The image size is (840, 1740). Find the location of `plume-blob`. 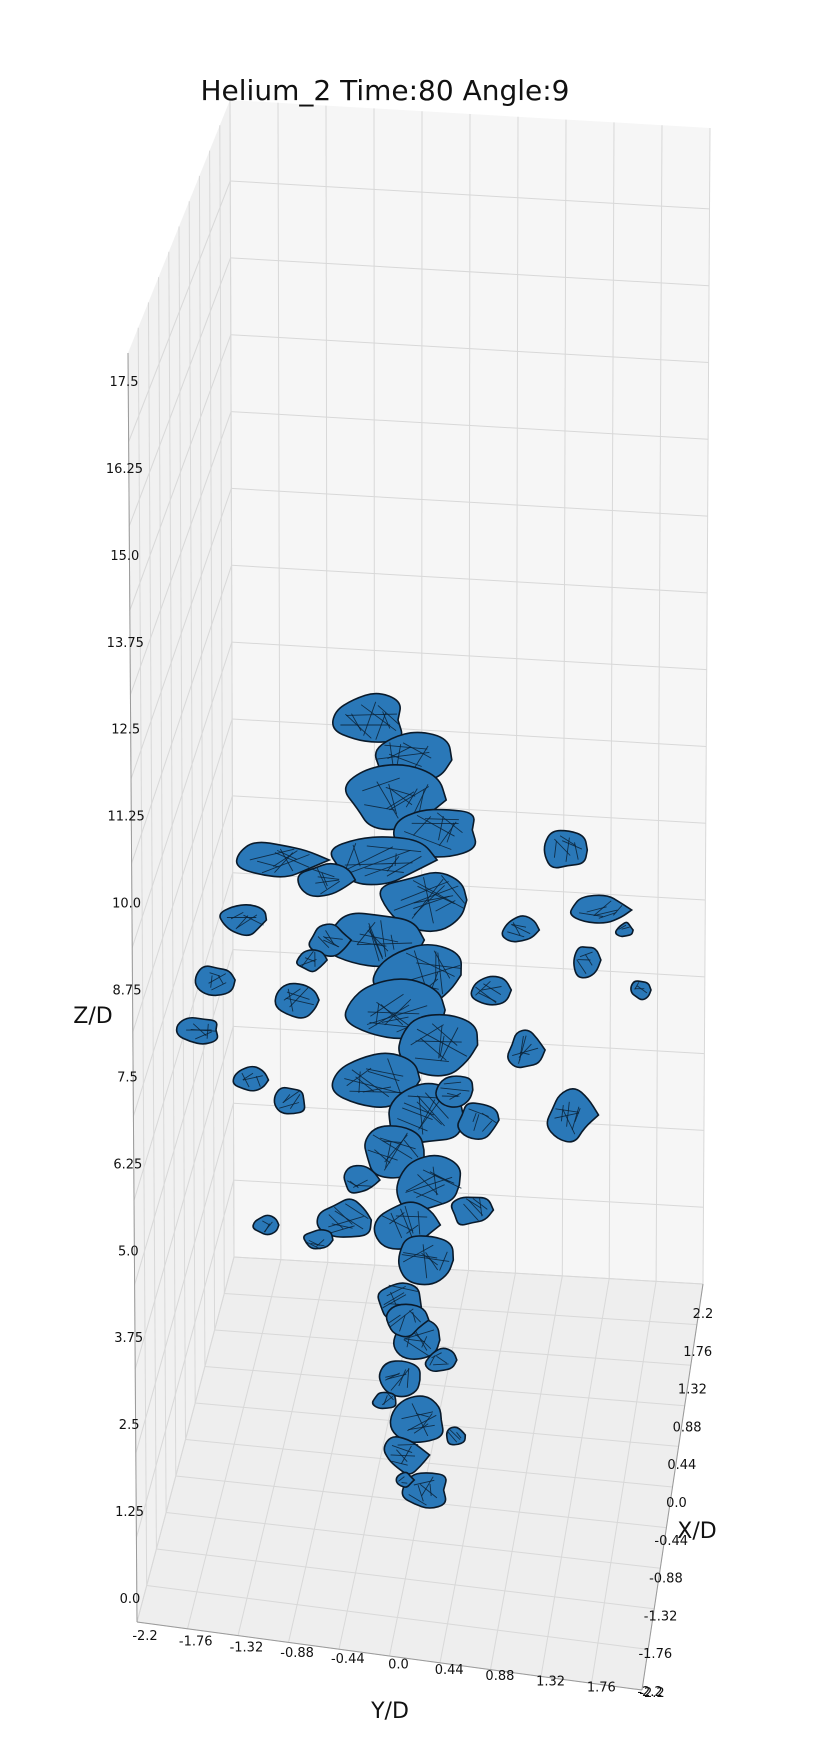

plume-blob is located at coordinates (426, 1260).